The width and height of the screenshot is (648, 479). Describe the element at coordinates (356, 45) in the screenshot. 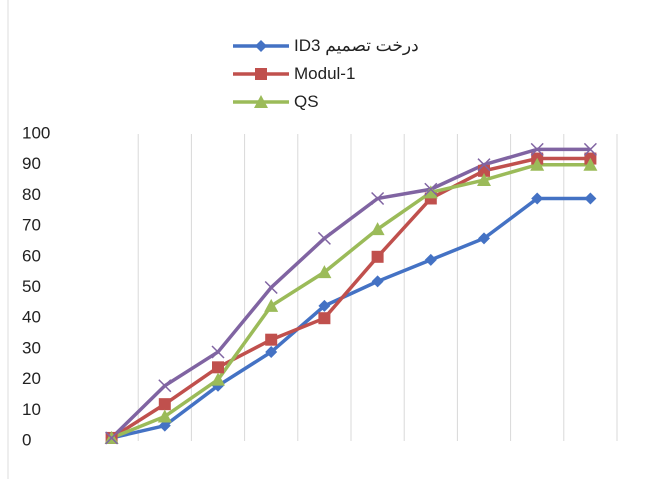

I see `legend-label: درخت تصمیم ID3` at that location.